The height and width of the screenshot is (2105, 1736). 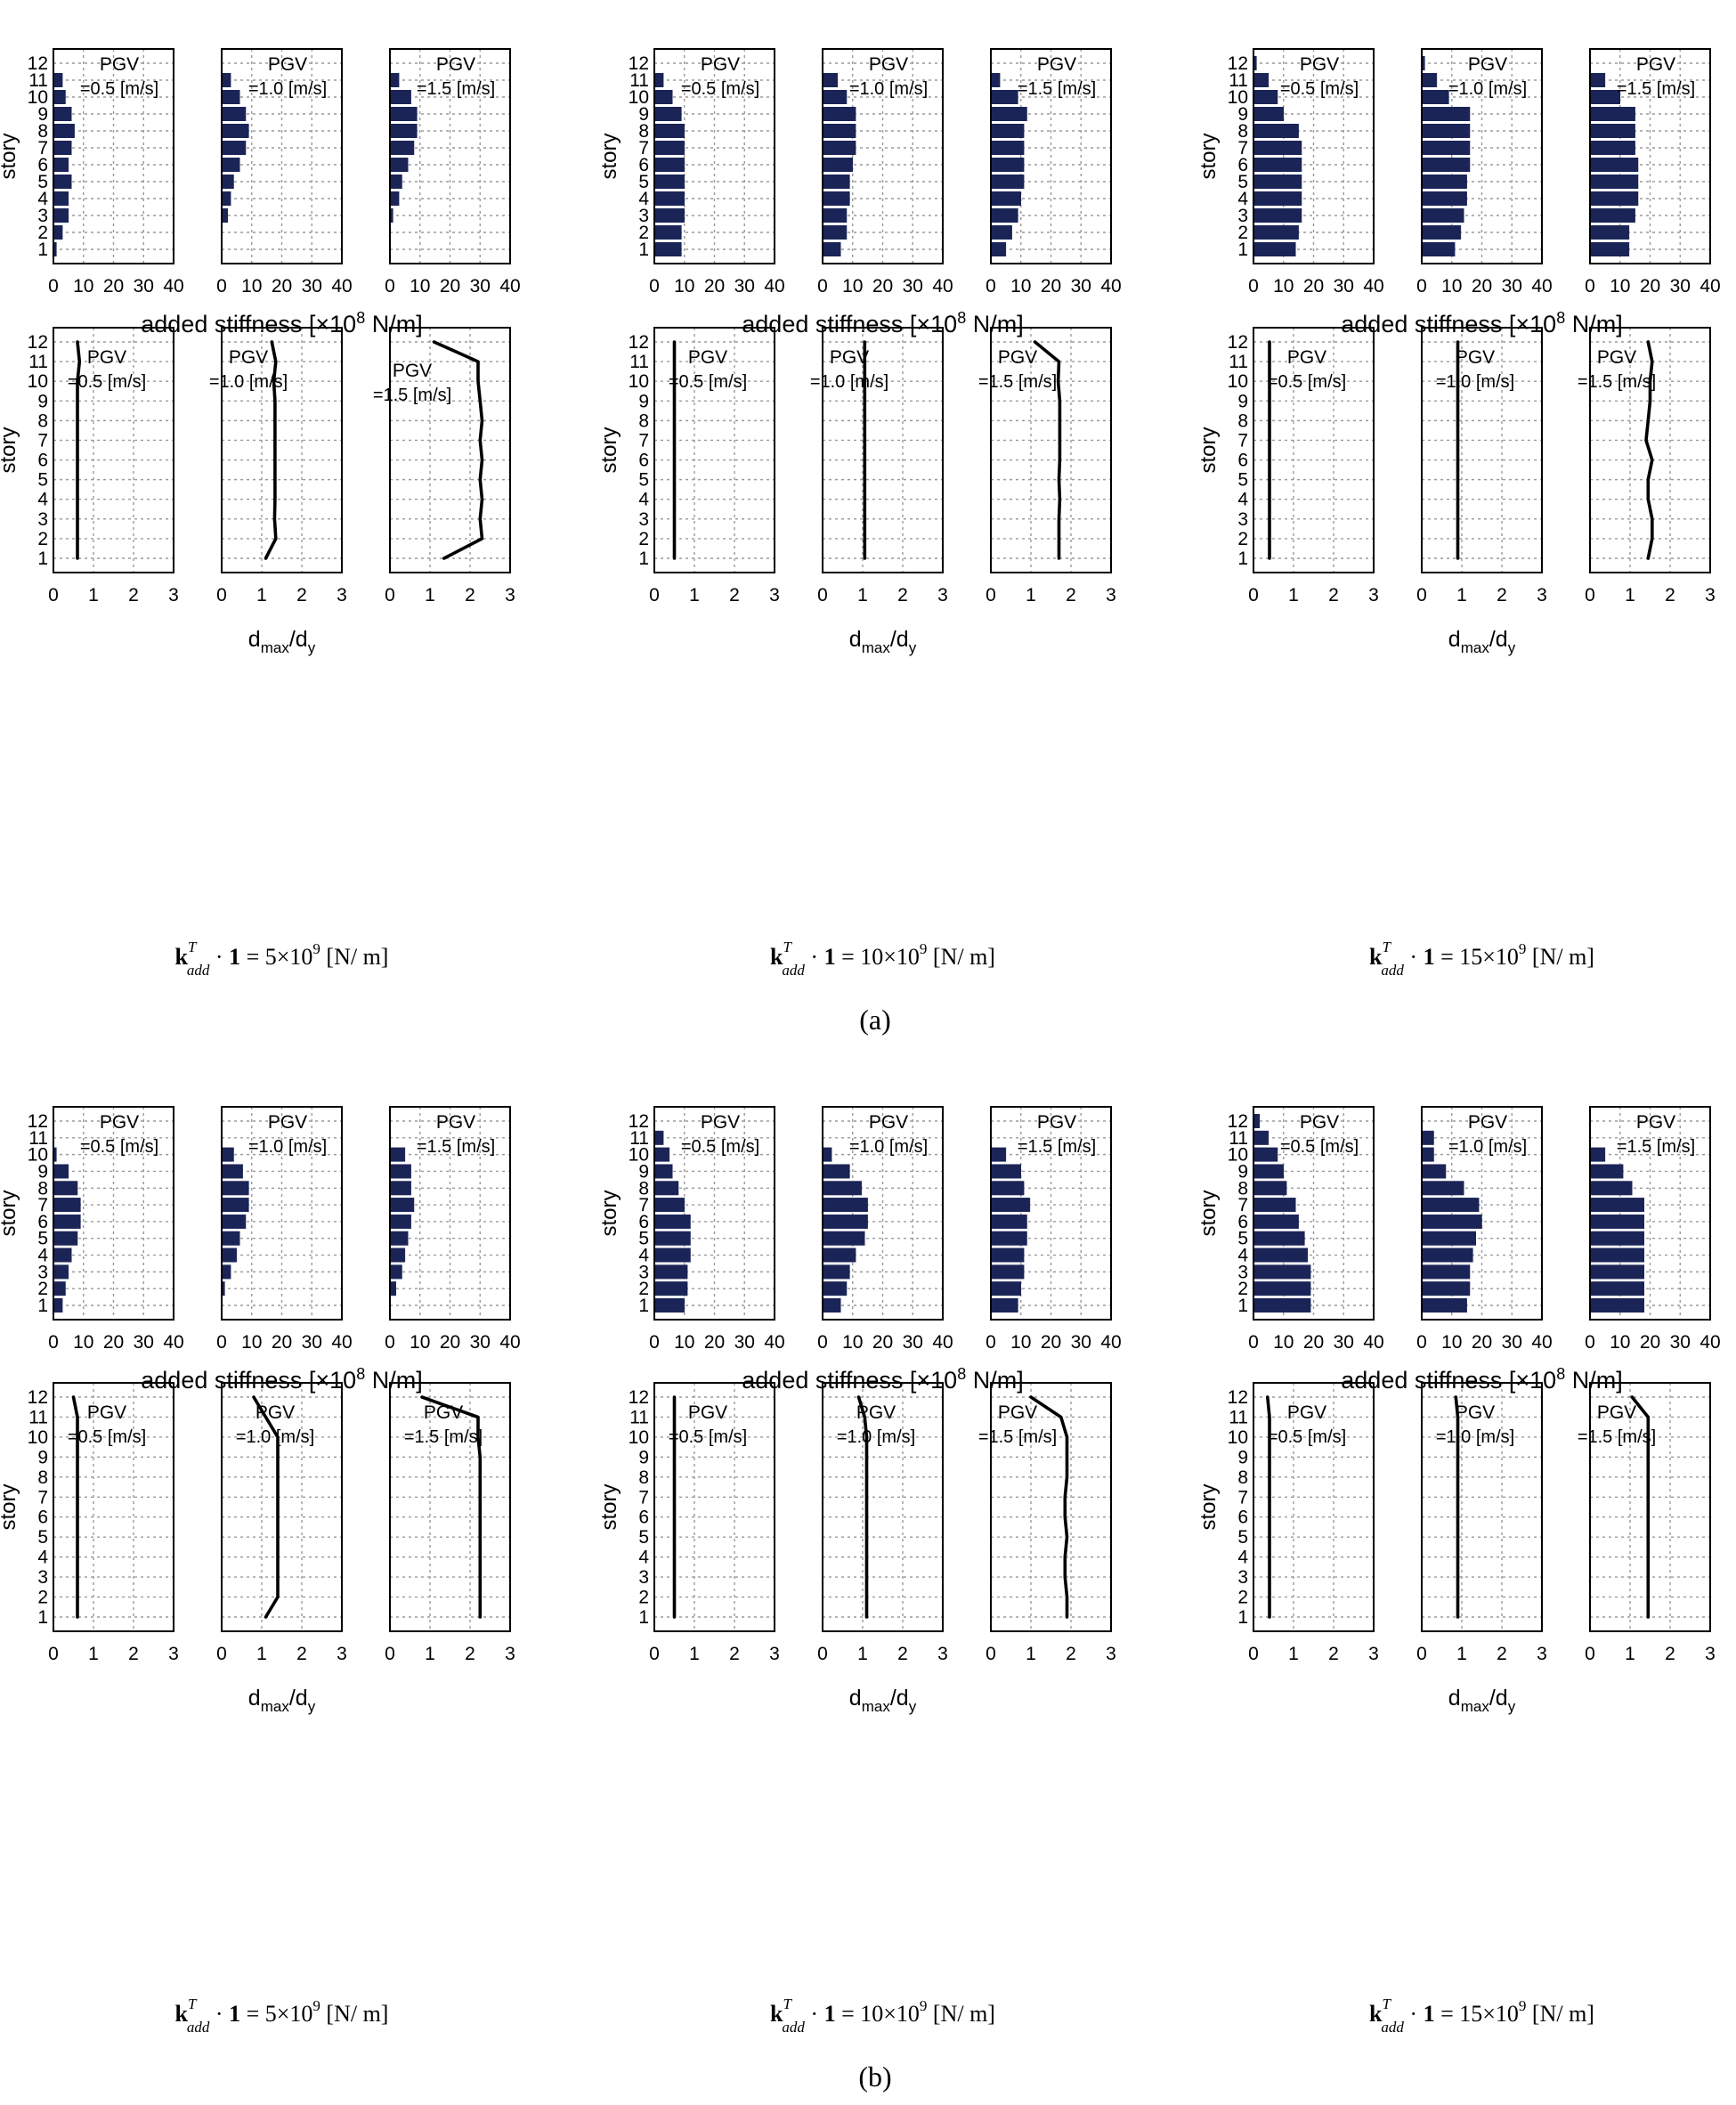 I want to click on pgv-annotation-value: =1.0 [m/s], so click(x=888, y=89).